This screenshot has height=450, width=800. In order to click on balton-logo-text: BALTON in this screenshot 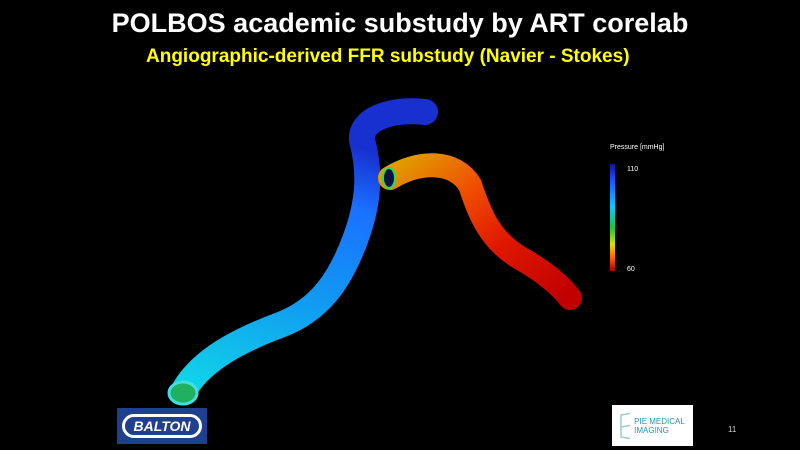, I will do `click(162, 426)`.